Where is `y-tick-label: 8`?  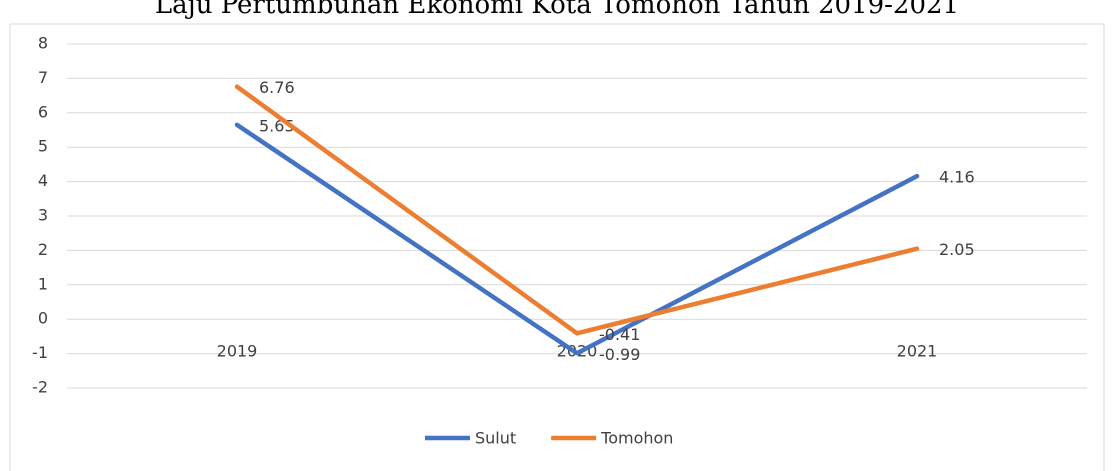 y-tick-label: 8 is located at coordinates (43, 43).